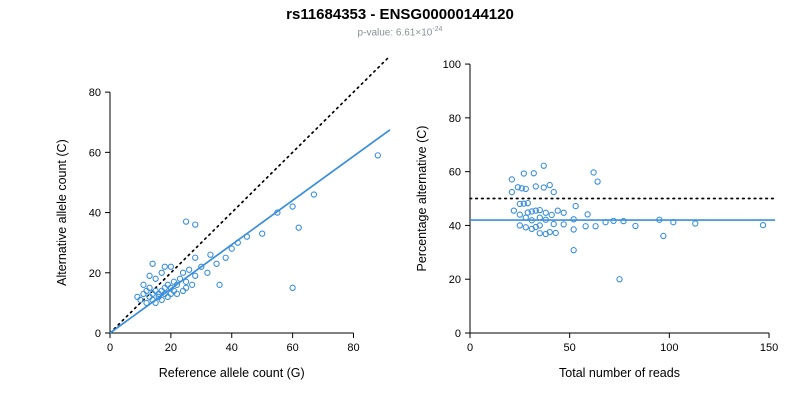 The height and width of the screenshot is (400, 800). Describe the element at coordinates (62, 212) in the screenshot. I see `svg-text: Alternative allele count (C)` at that location.